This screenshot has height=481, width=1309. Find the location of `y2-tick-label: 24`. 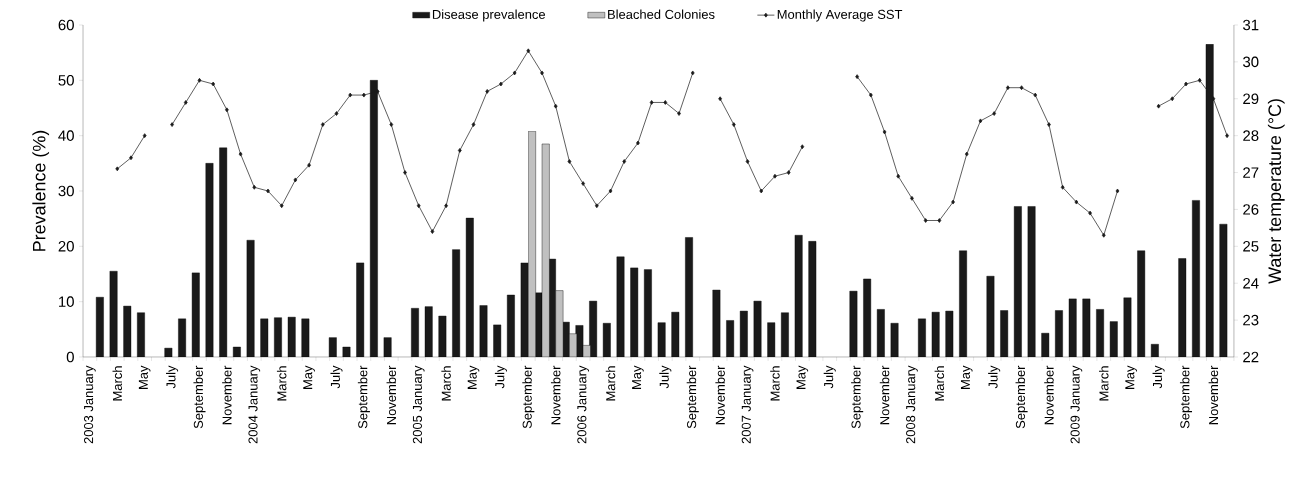

y2-tick-label: 24 is located at coordinates (1251, 283).